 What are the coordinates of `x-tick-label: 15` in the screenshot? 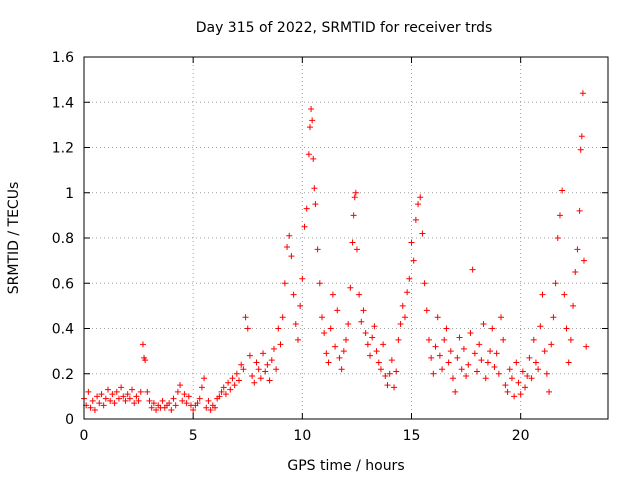 It's located at (412, 436).